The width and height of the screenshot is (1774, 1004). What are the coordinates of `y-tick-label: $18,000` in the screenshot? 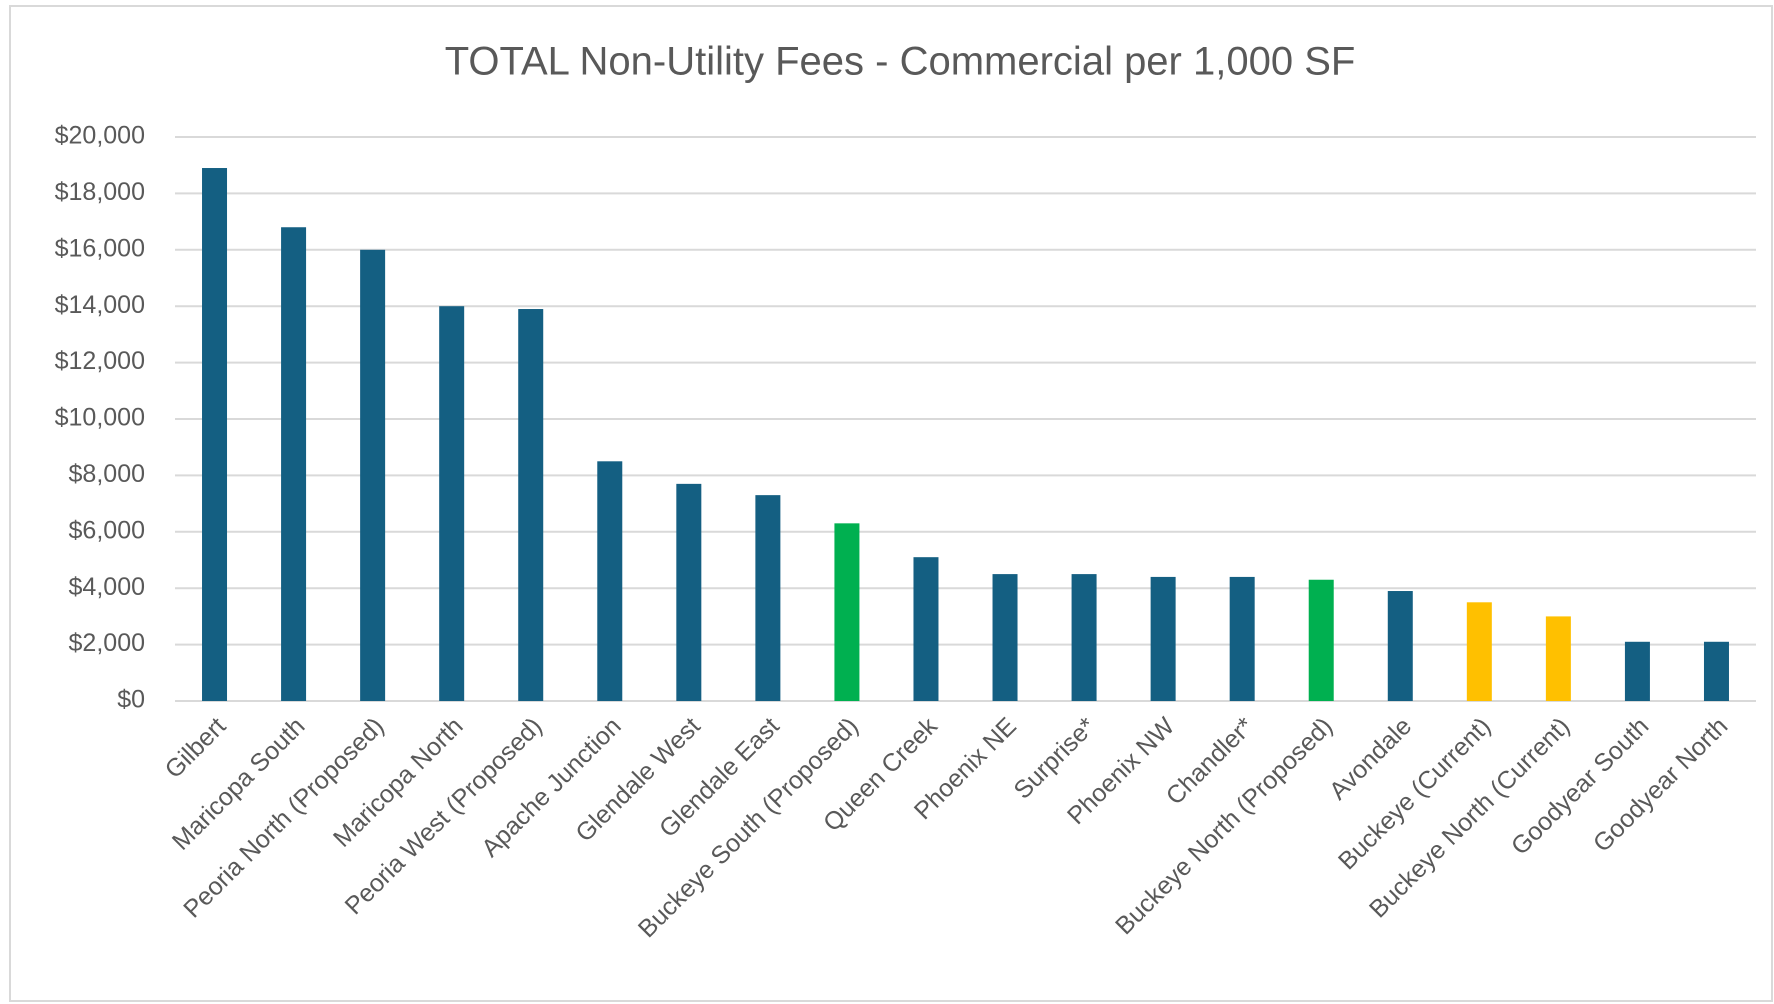 It's located at (100, 192).